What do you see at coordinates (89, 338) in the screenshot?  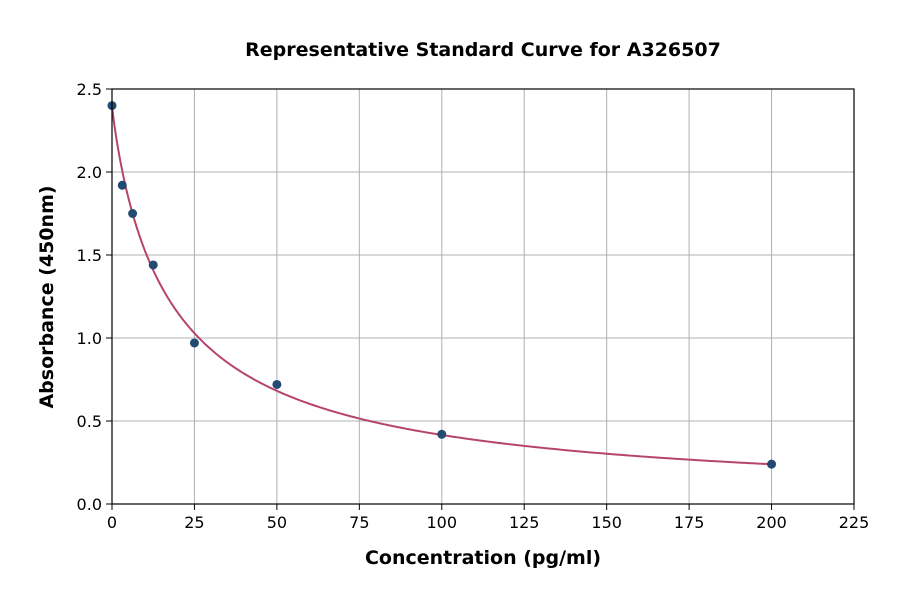 I see `y-tick-label: 1.0` at bounding box center [89, 338].